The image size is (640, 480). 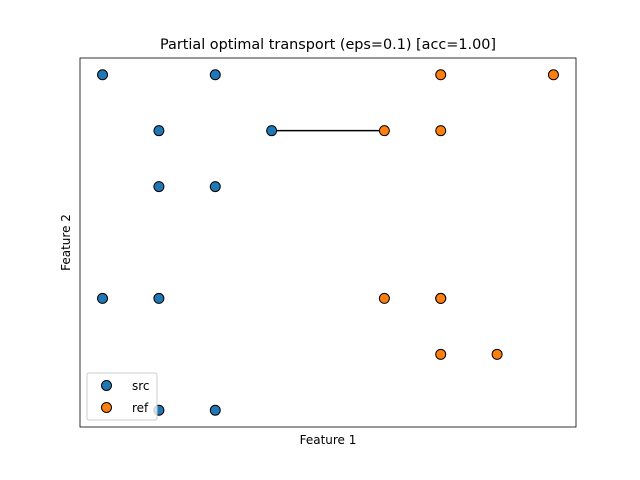 What do you see at coordinates (122, 396) in the screenshot?
I see `legend: src ref` at bounding box center [122, 396].